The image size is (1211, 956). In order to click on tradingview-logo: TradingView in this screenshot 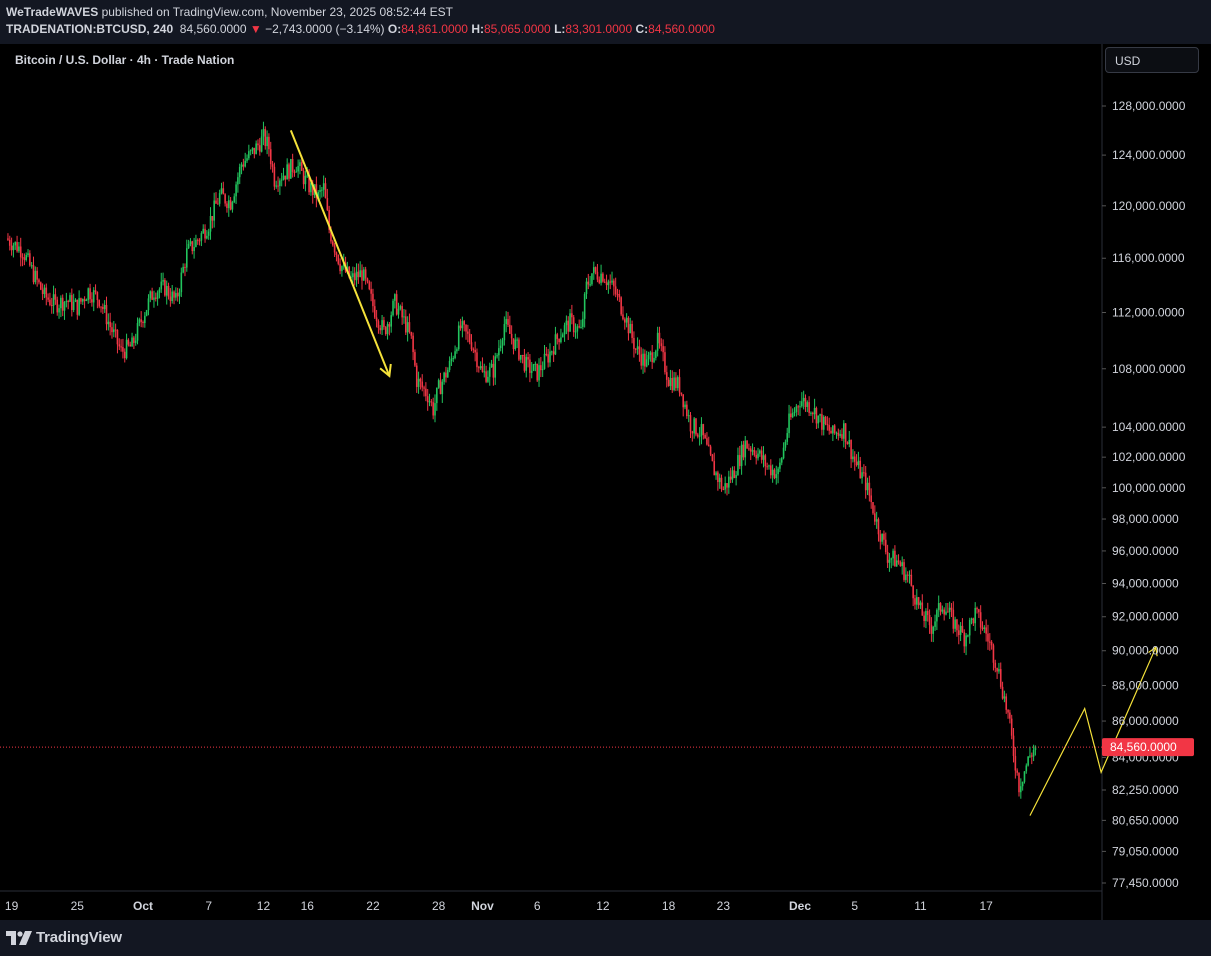, I will do `click(64, 937)`.